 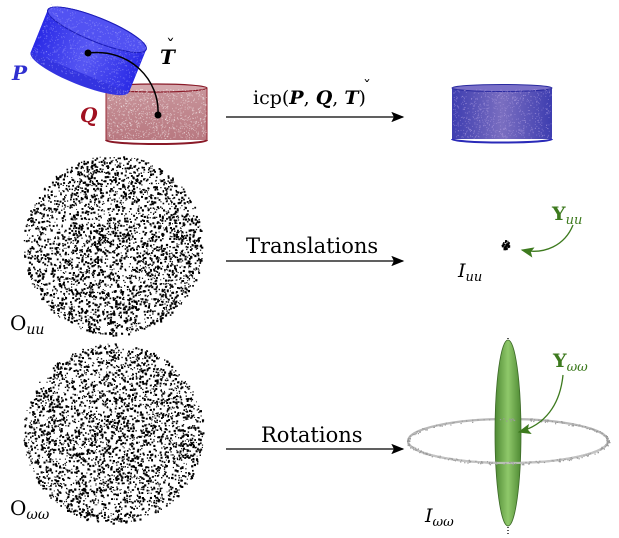 What do you see at coordinates (508, 433) in the screenshot?
I see `uncertainty-ellipsoid` at bounding box center [508, 433].